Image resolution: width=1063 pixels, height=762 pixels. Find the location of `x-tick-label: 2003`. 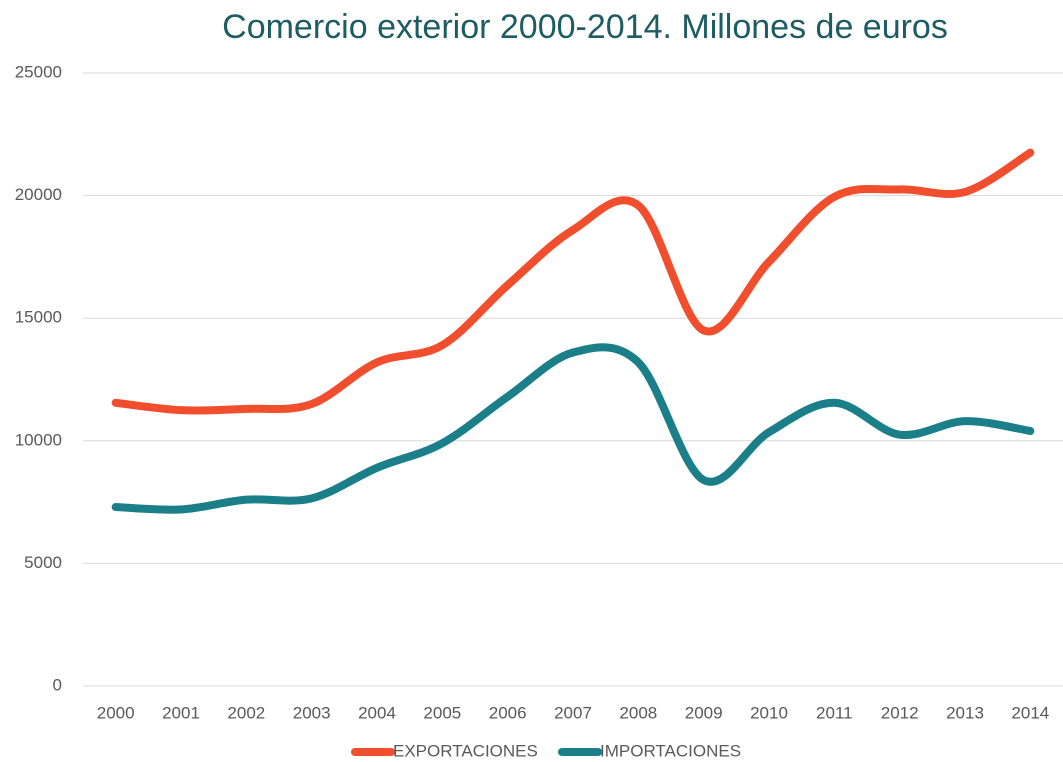

x-tick-label: 2003 is located at coordinates (312, 712).